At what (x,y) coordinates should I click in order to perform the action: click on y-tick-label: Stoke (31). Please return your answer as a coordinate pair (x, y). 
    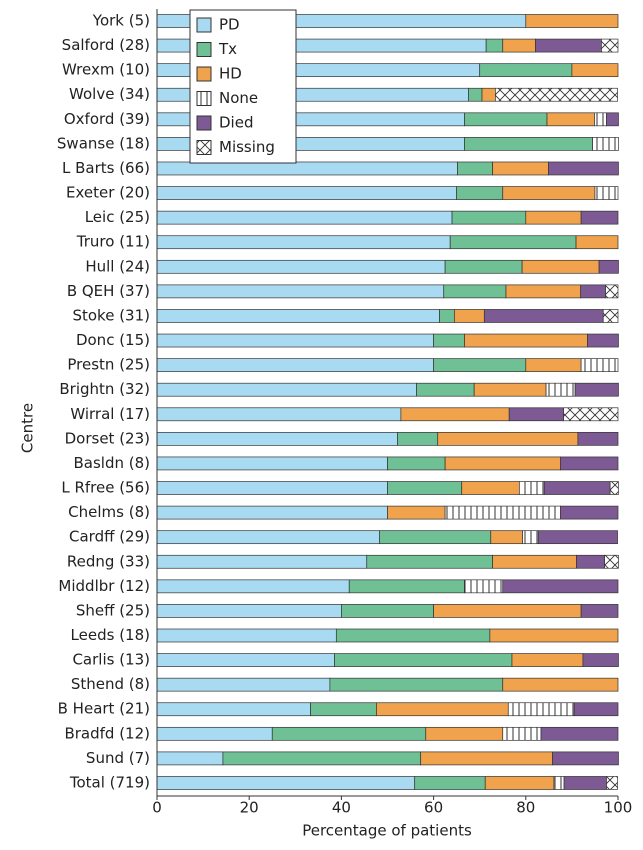
    Looking at the image, I should click on (111, 315).